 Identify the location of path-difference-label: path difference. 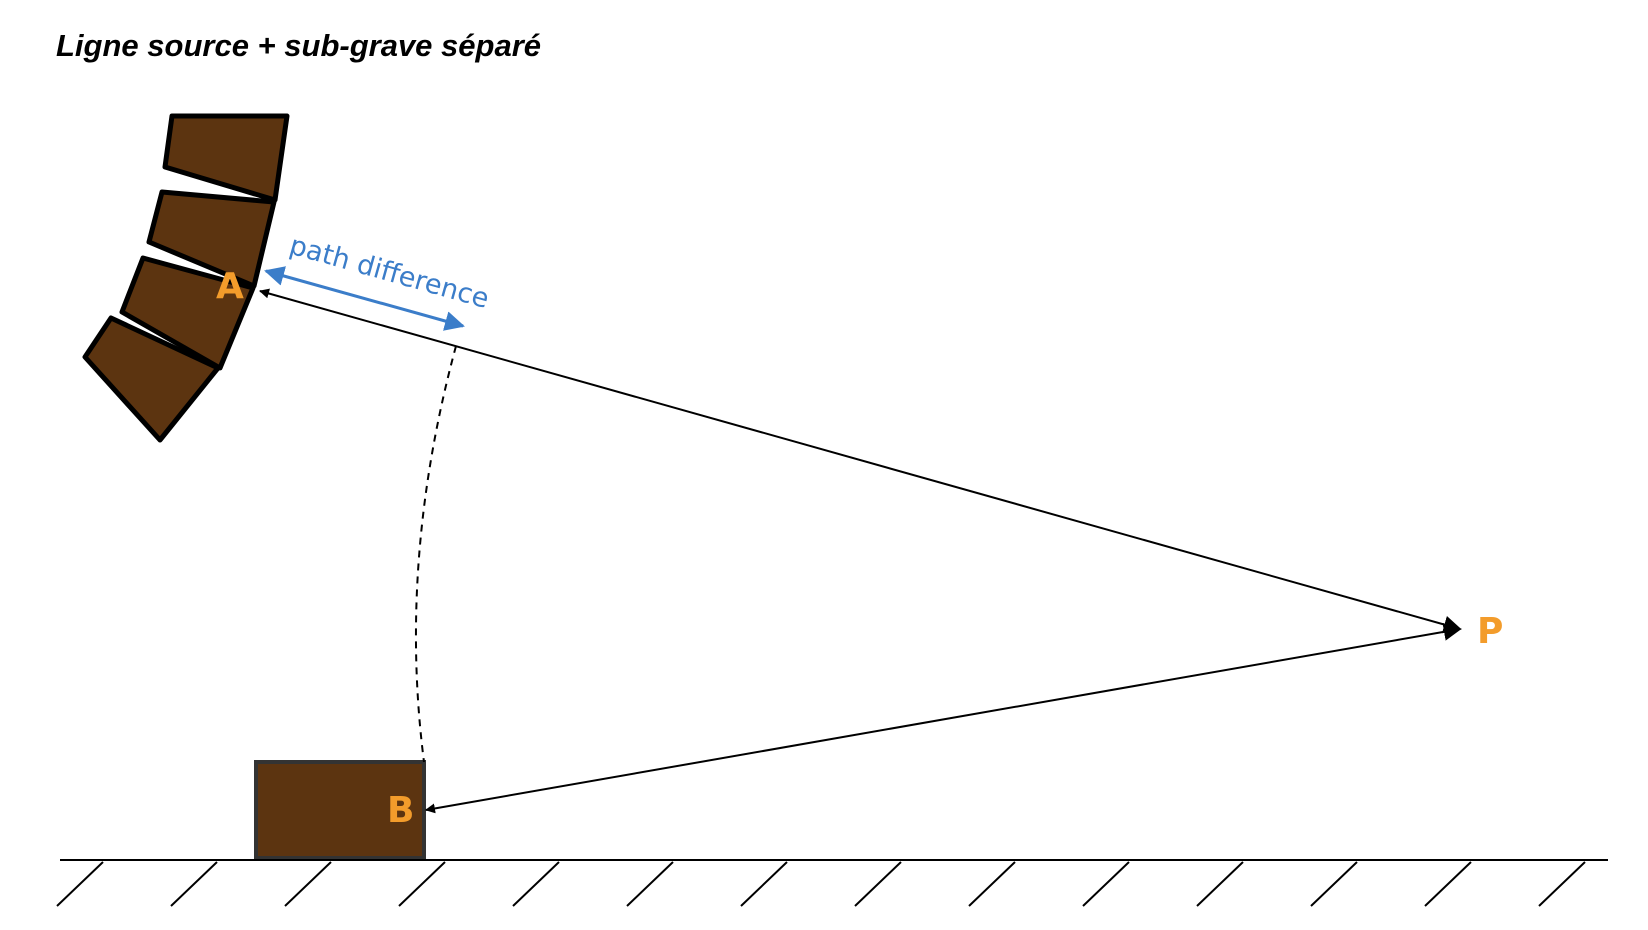
(389, 272).